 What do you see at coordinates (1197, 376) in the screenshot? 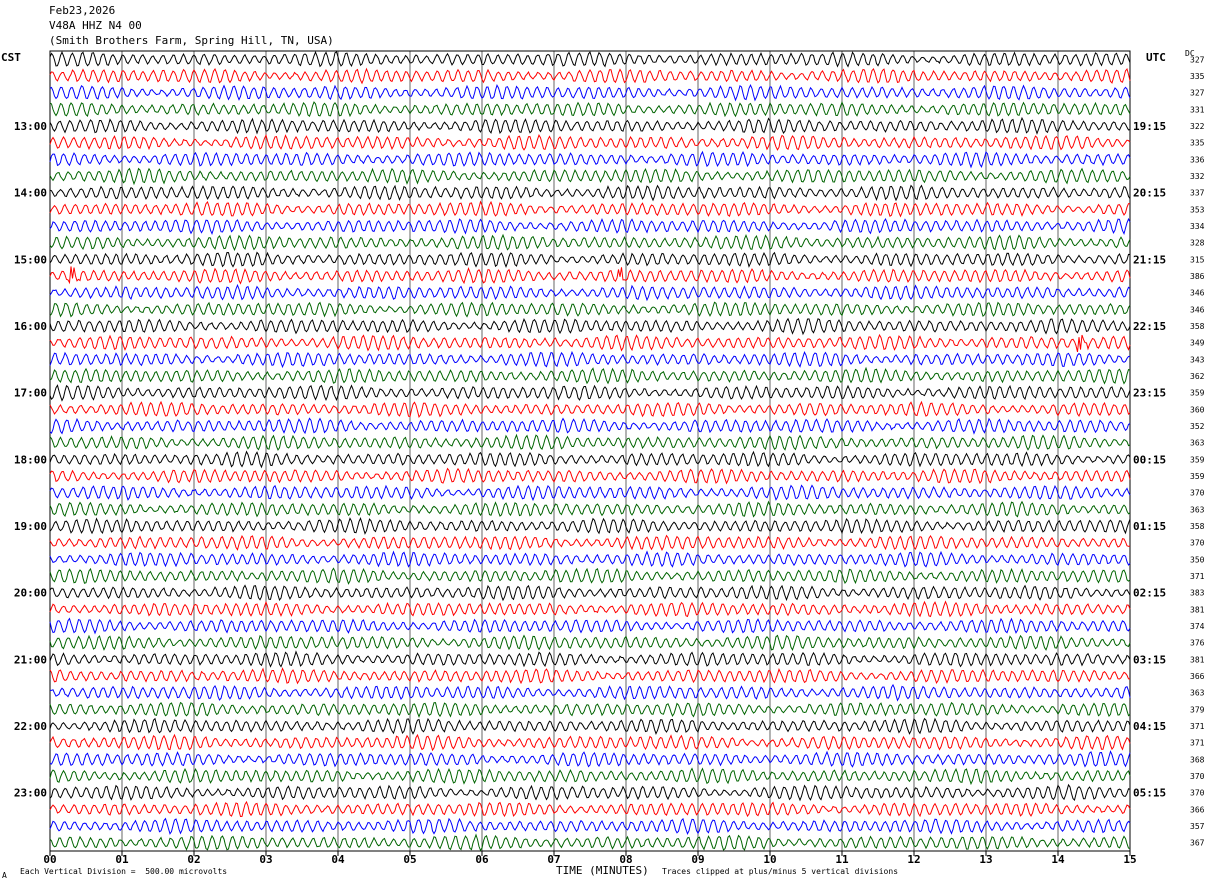
I see `dc-offset-label: 362` at bounding box center [1197, 376].